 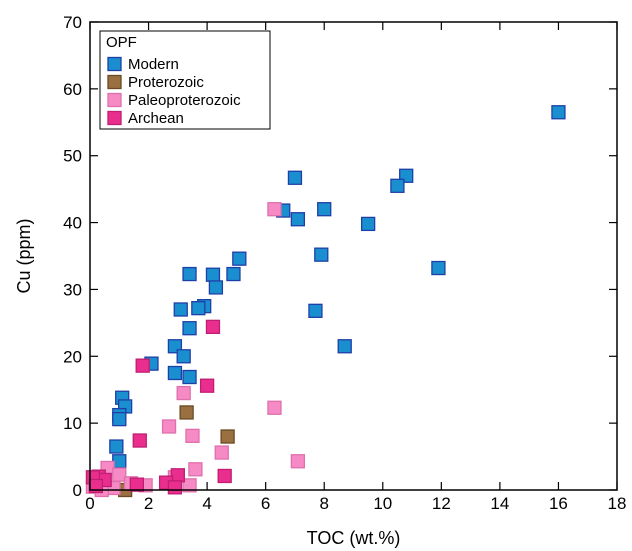 I want to click on legend-swatch-archean, so click(x=114, y=118).